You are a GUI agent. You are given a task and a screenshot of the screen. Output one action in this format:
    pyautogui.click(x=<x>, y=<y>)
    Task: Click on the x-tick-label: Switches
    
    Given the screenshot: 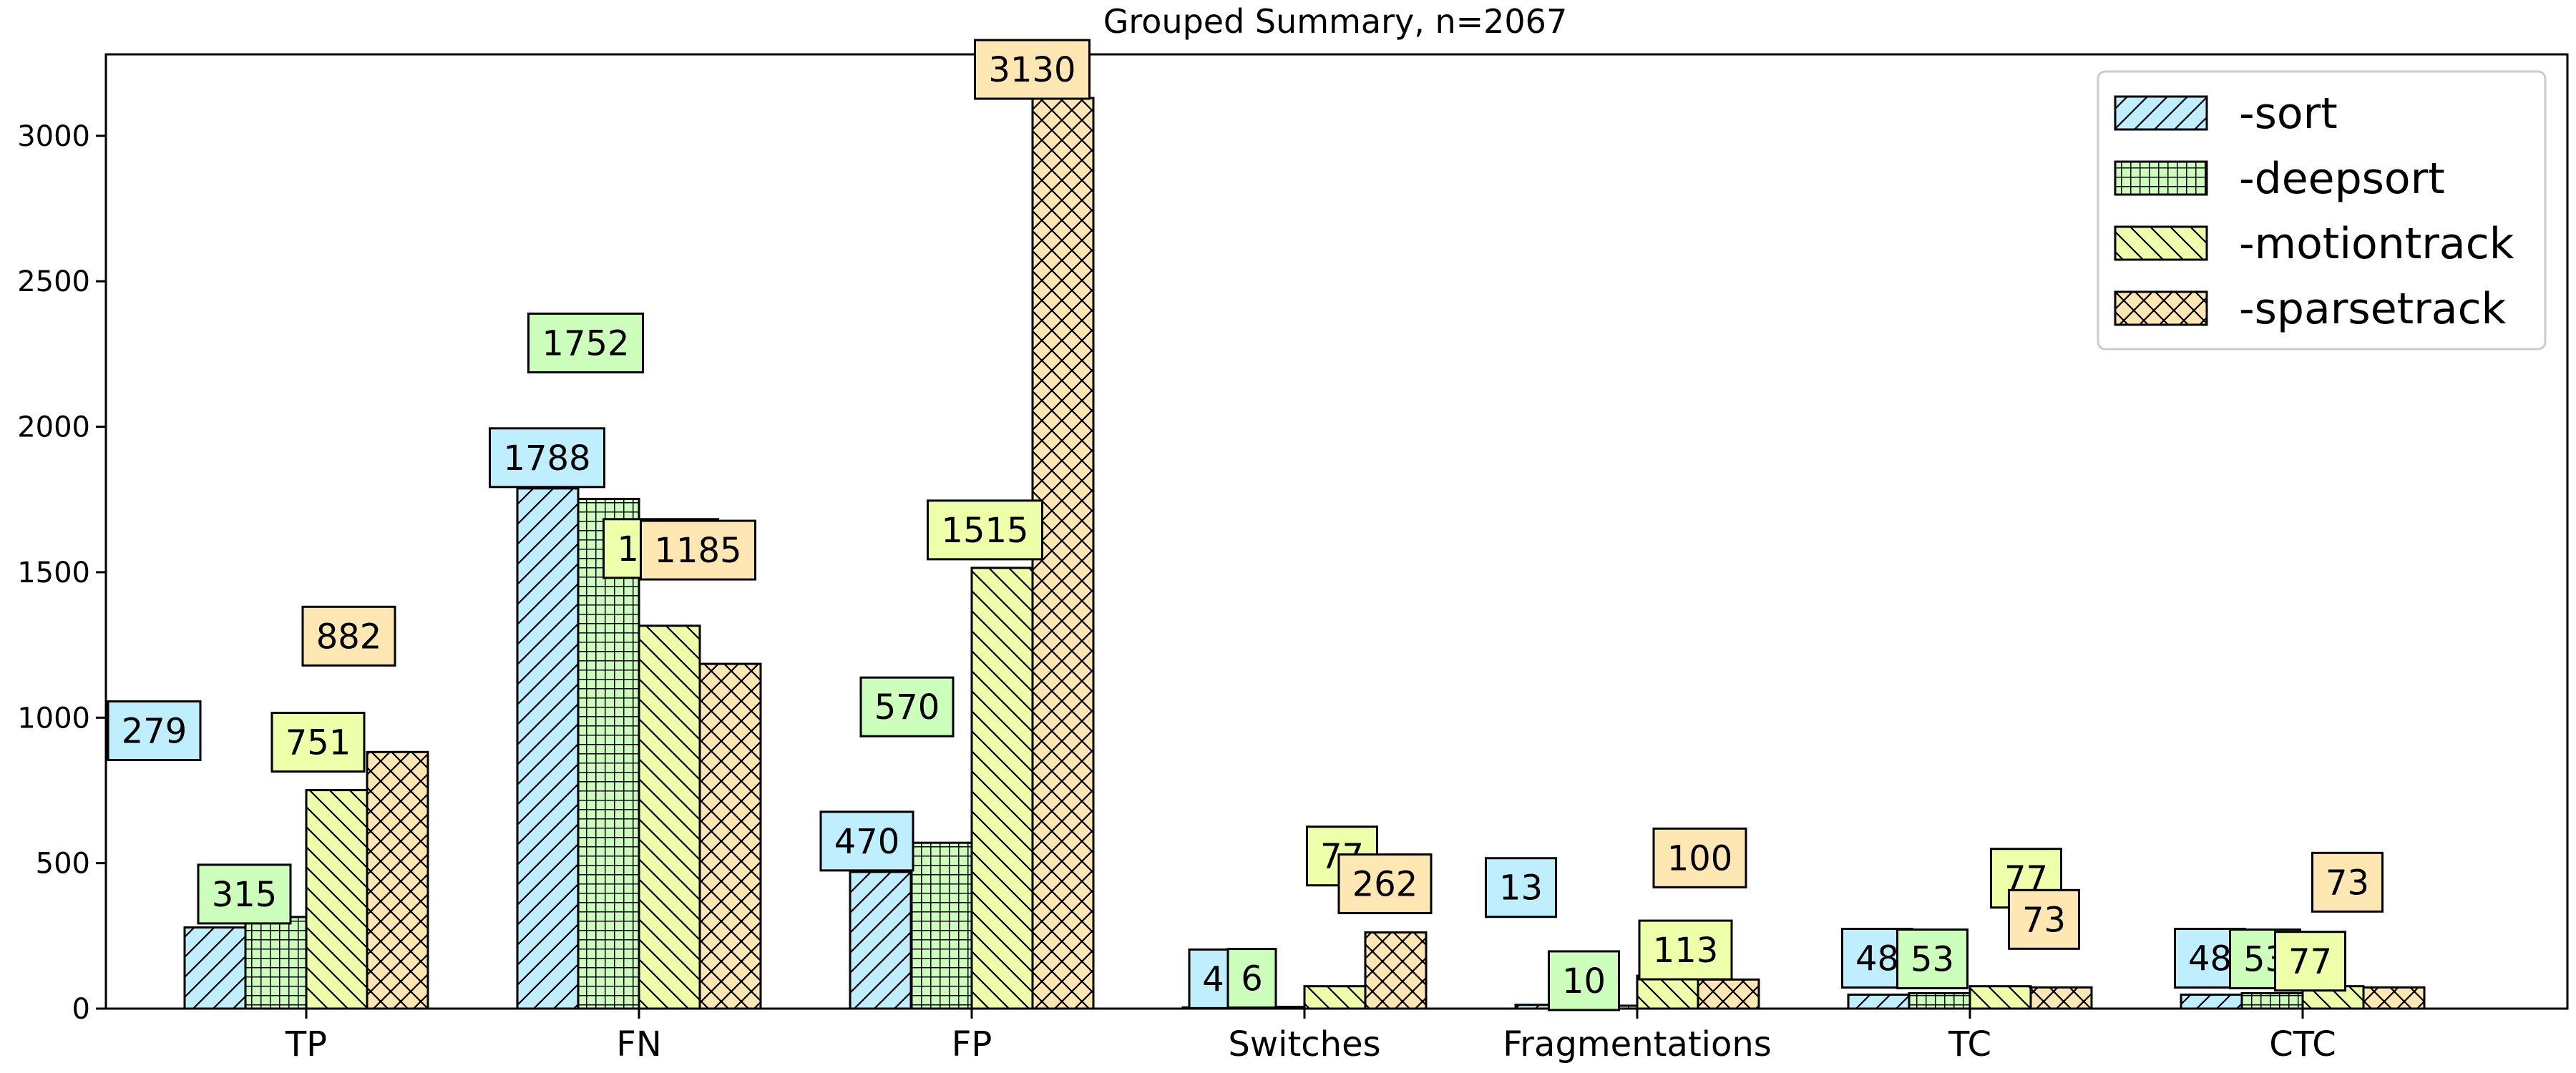 What is the action you would take?
    pyautogui.click(x=1304, y=1044)
    